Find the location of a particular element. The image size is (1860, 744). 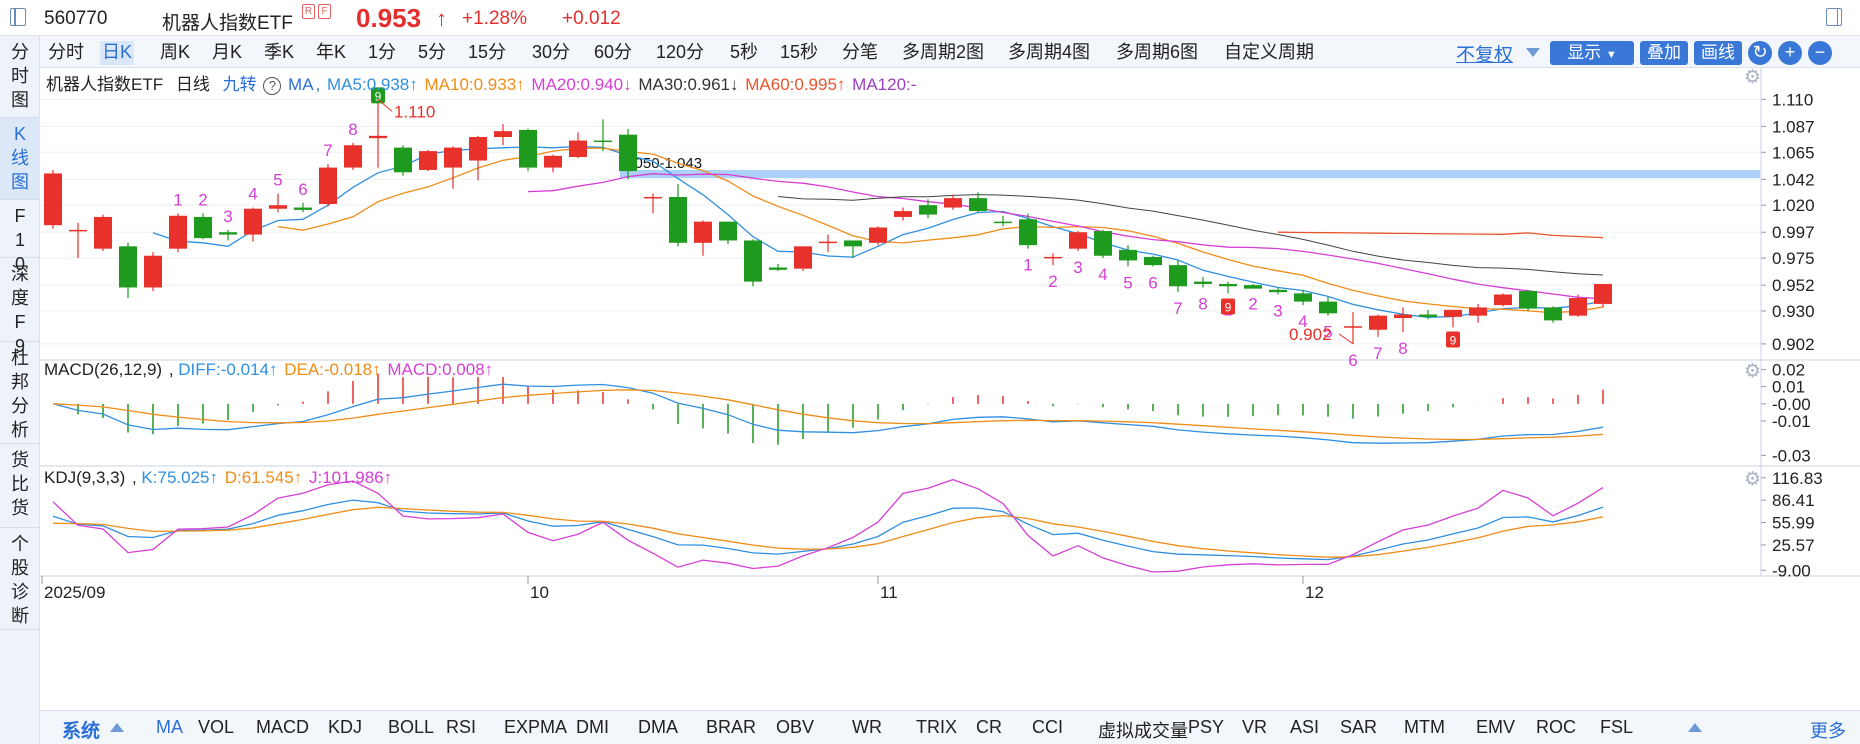

zoom-out-icon: − is located at coordinates (1820, 53).